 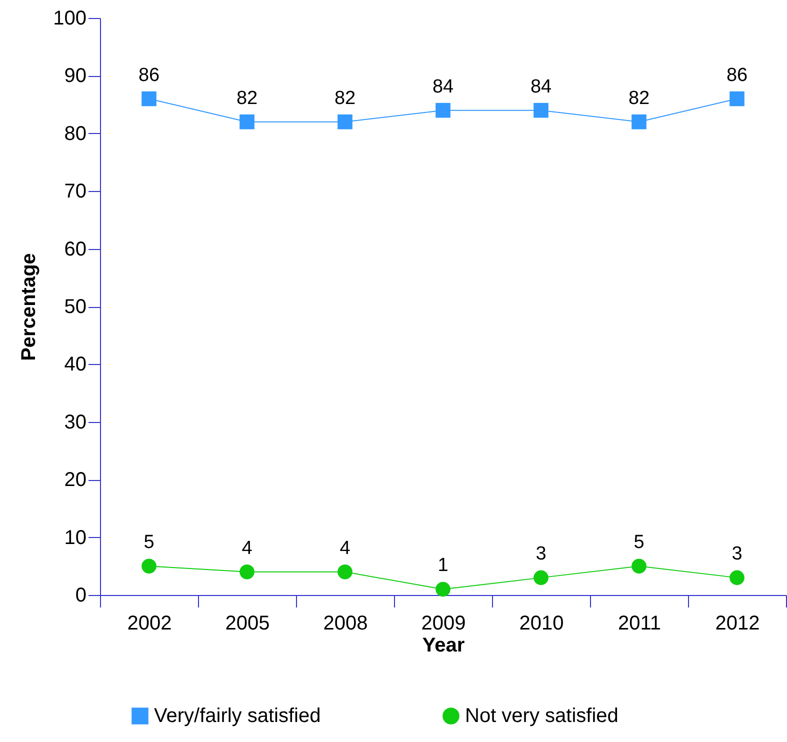 What do you see at coordinates (443, 623) in the screenshot?
I see `x-tick-label: 2009` at bounding box center [443, 623].